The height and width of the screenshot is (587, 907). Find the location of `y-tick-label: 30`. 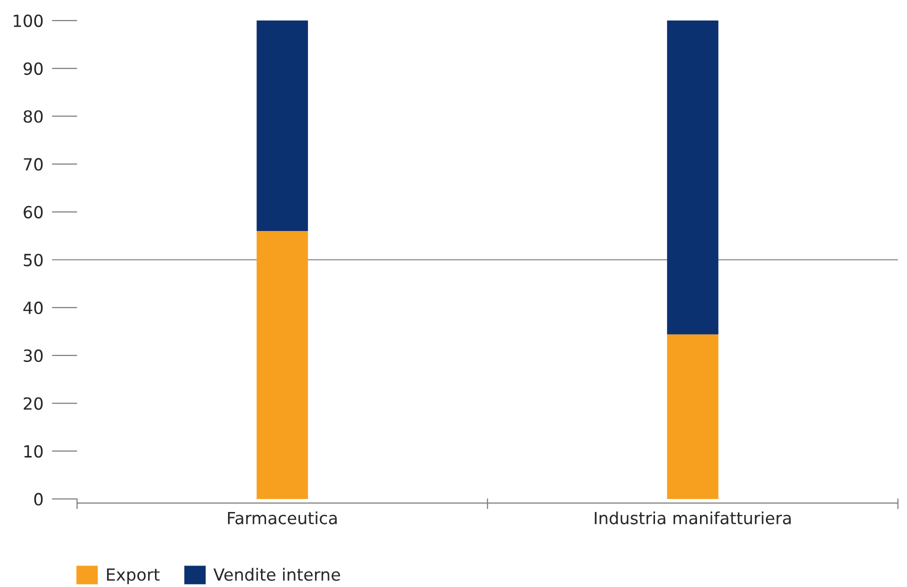

y-tick-label: 30 is located at coordinates (33, 355).